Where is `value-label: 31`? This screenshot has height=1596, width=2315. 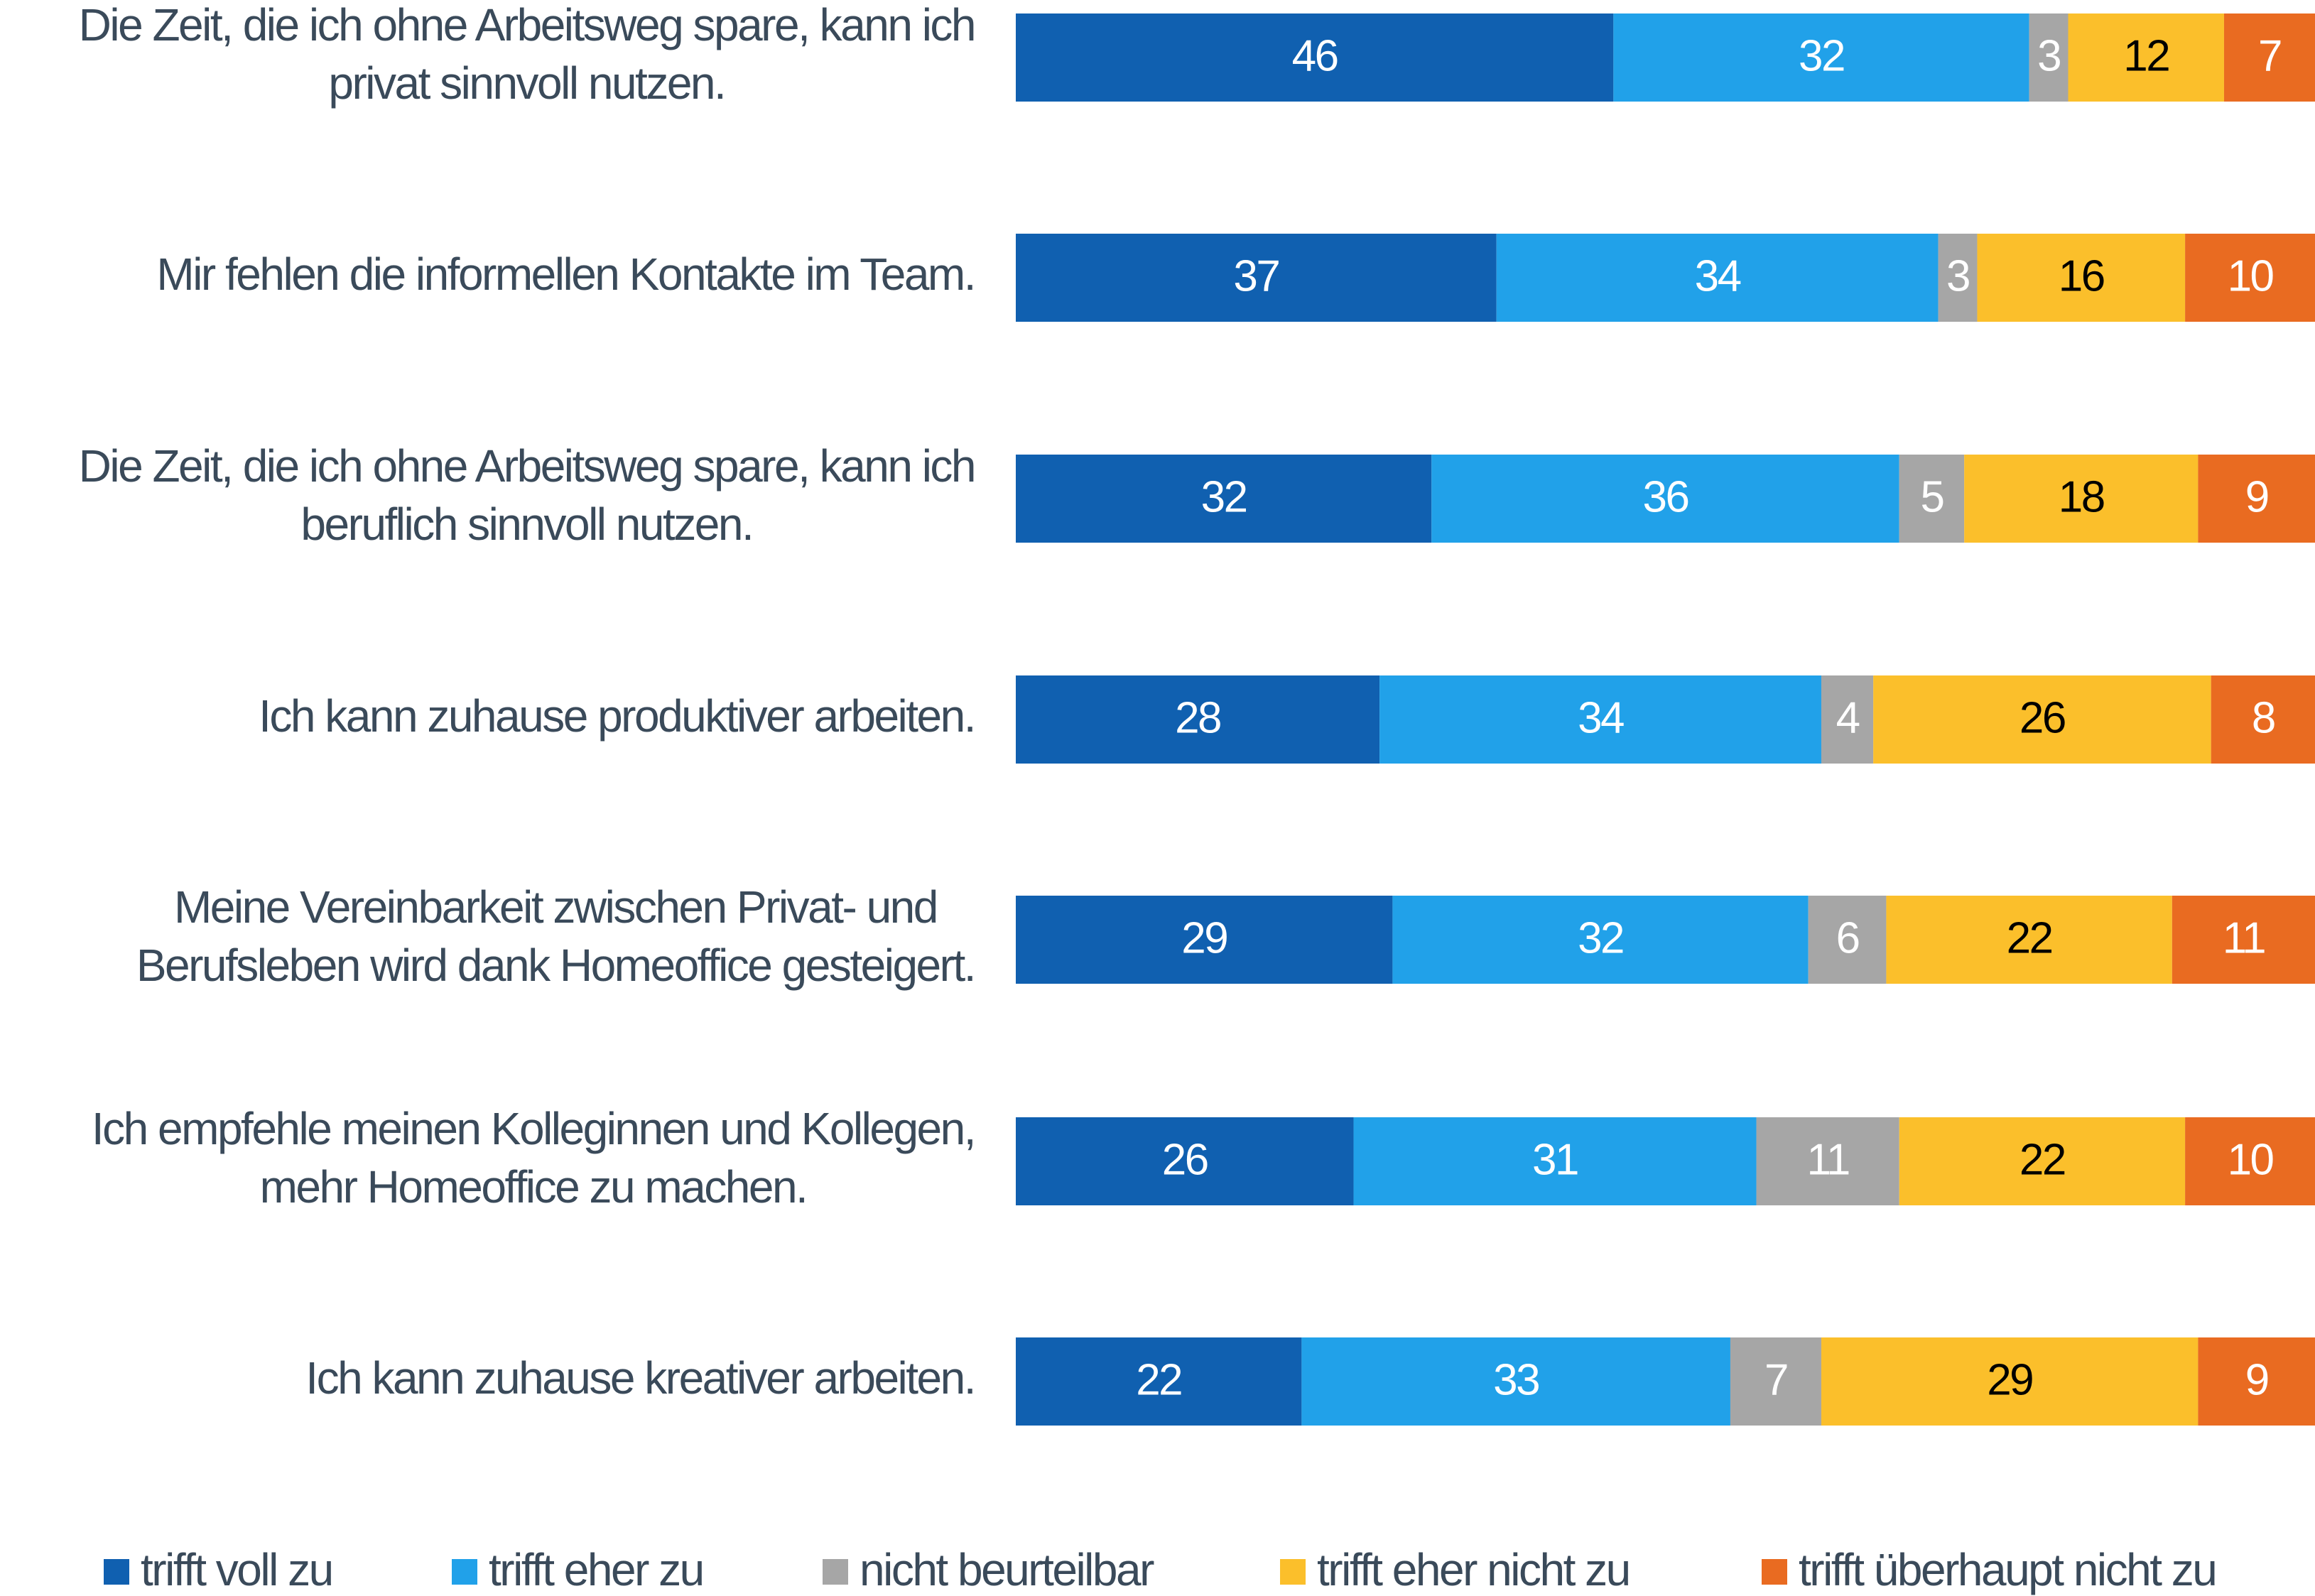 value-label: 31 is located at coordinates (1555, 1159).